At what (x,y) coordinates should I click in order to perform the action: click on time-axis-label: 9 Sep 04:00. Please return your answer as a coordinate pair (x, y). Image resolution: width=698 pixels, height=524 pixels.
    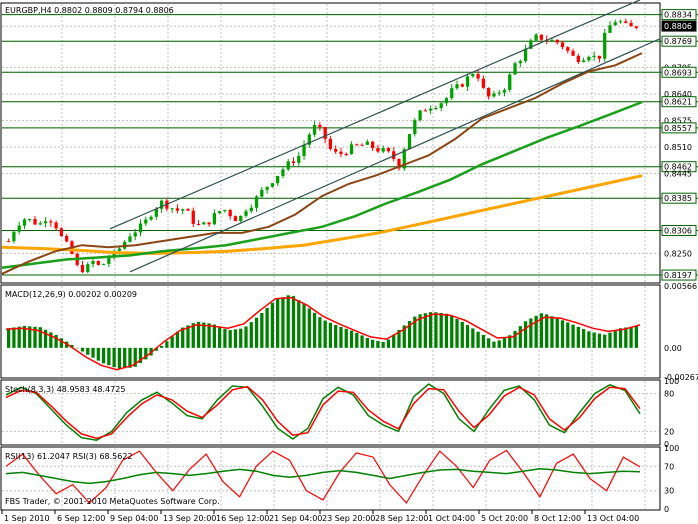
    Looking at the image, I should click on (134, 518).